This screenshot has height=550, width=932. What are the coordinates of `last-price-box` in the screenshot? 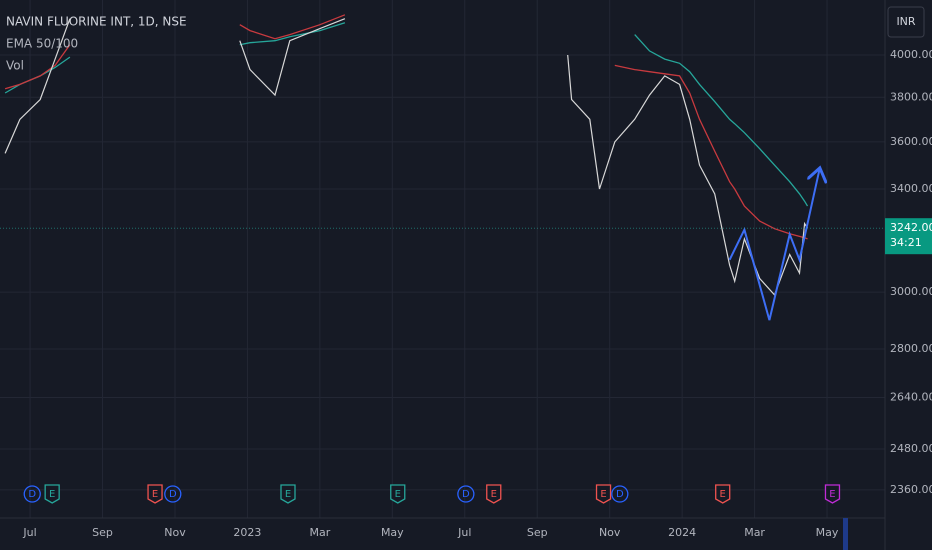 It's located at (908, 236).